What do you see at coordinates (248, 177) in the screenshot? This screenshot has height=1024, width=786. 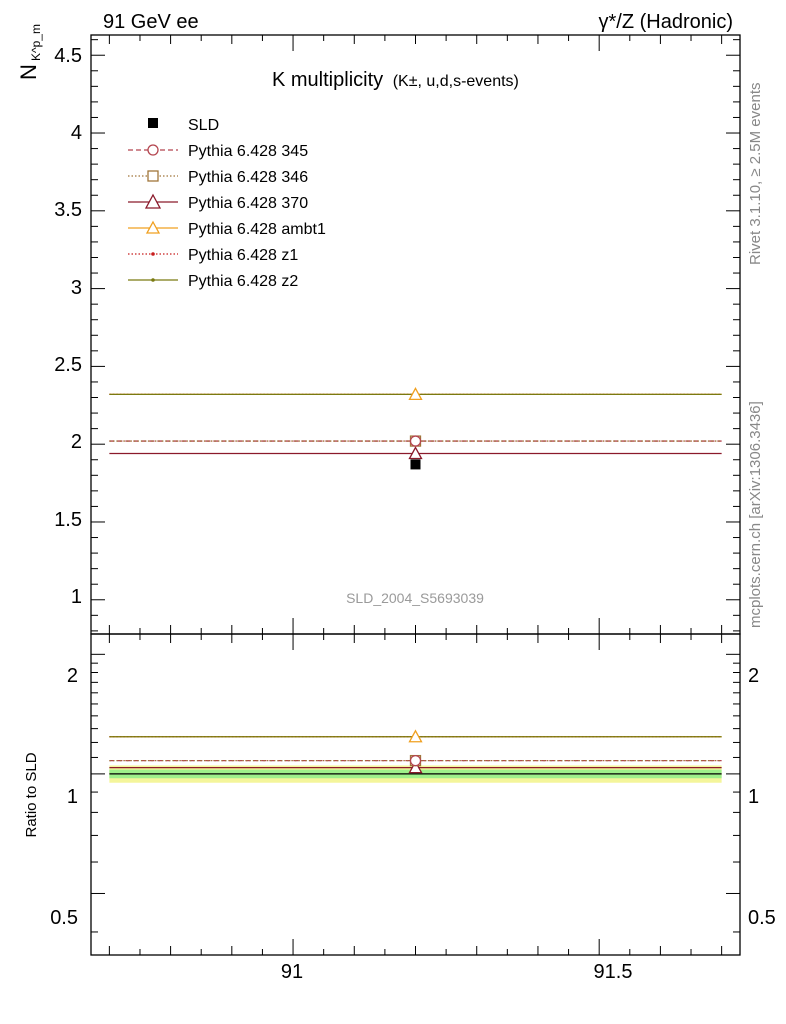 I see `legend-label: Pythia 6.428 346` at bounding box center [248, 177].